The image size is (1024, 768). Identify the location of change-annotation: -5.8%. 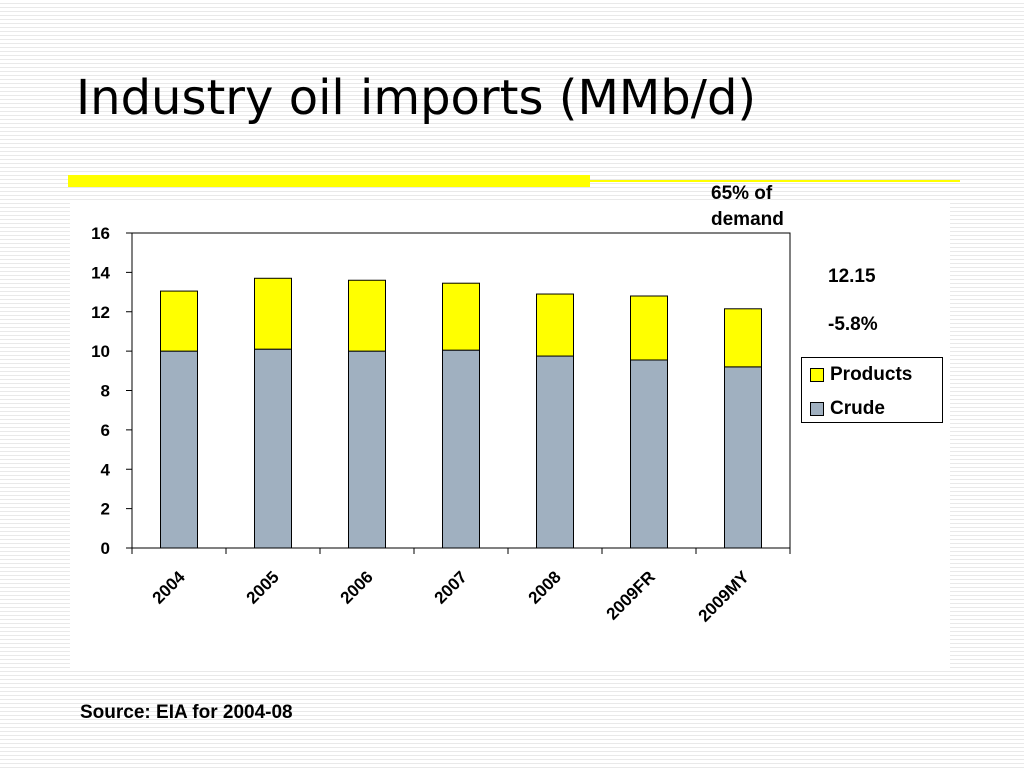
(853, 324).